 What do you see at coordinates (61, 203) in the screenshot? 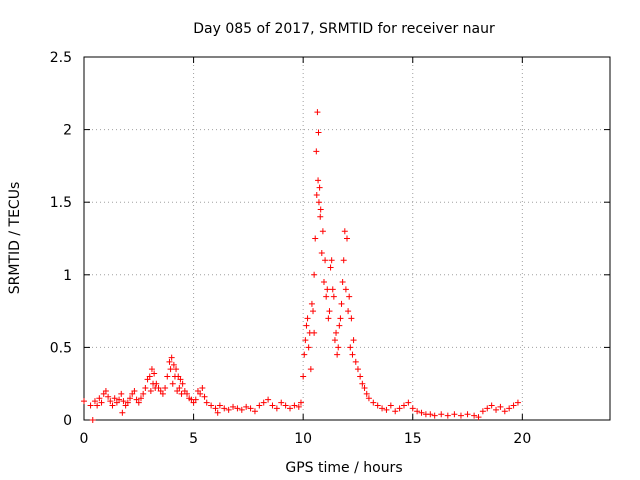
I see `y-tick-label: 1.5` at bounding box center [61, 203].